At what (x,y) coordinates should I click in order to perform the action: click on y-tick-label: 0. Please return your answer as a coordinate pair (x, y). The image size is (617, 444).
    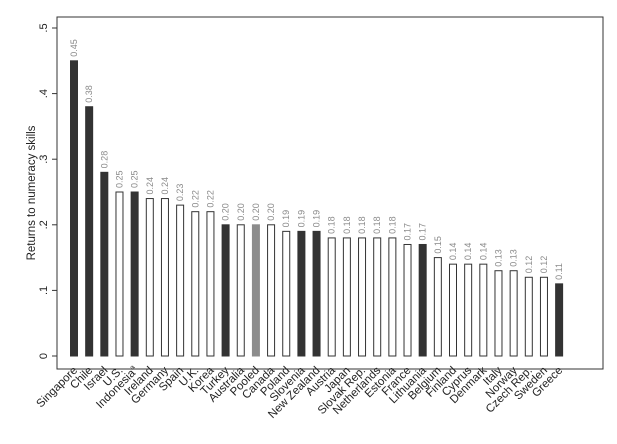
    Looking at the image, I should click on (44, 356).